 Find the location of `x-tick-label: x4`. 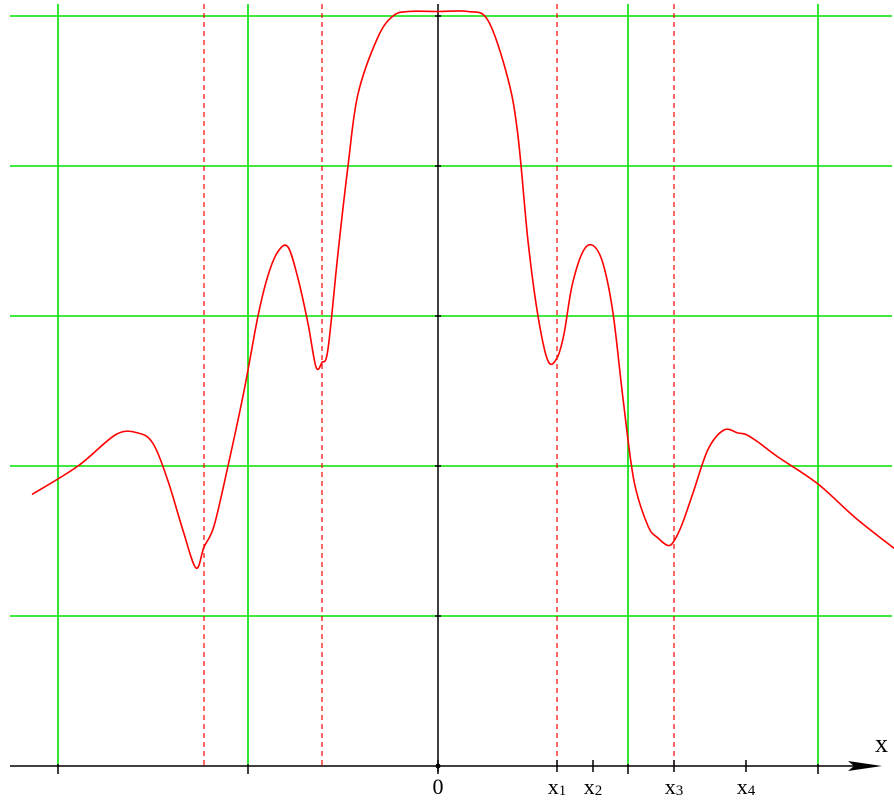

x-tick-label: x4 is located at coordinates (746, 786).